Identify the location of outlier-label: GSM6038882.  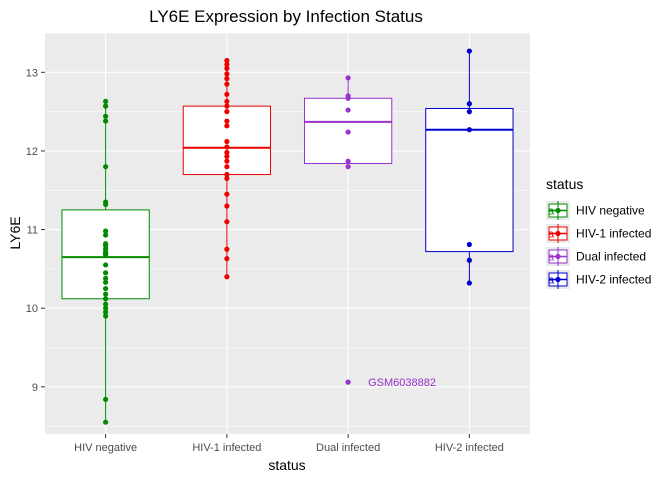
(402, 383).